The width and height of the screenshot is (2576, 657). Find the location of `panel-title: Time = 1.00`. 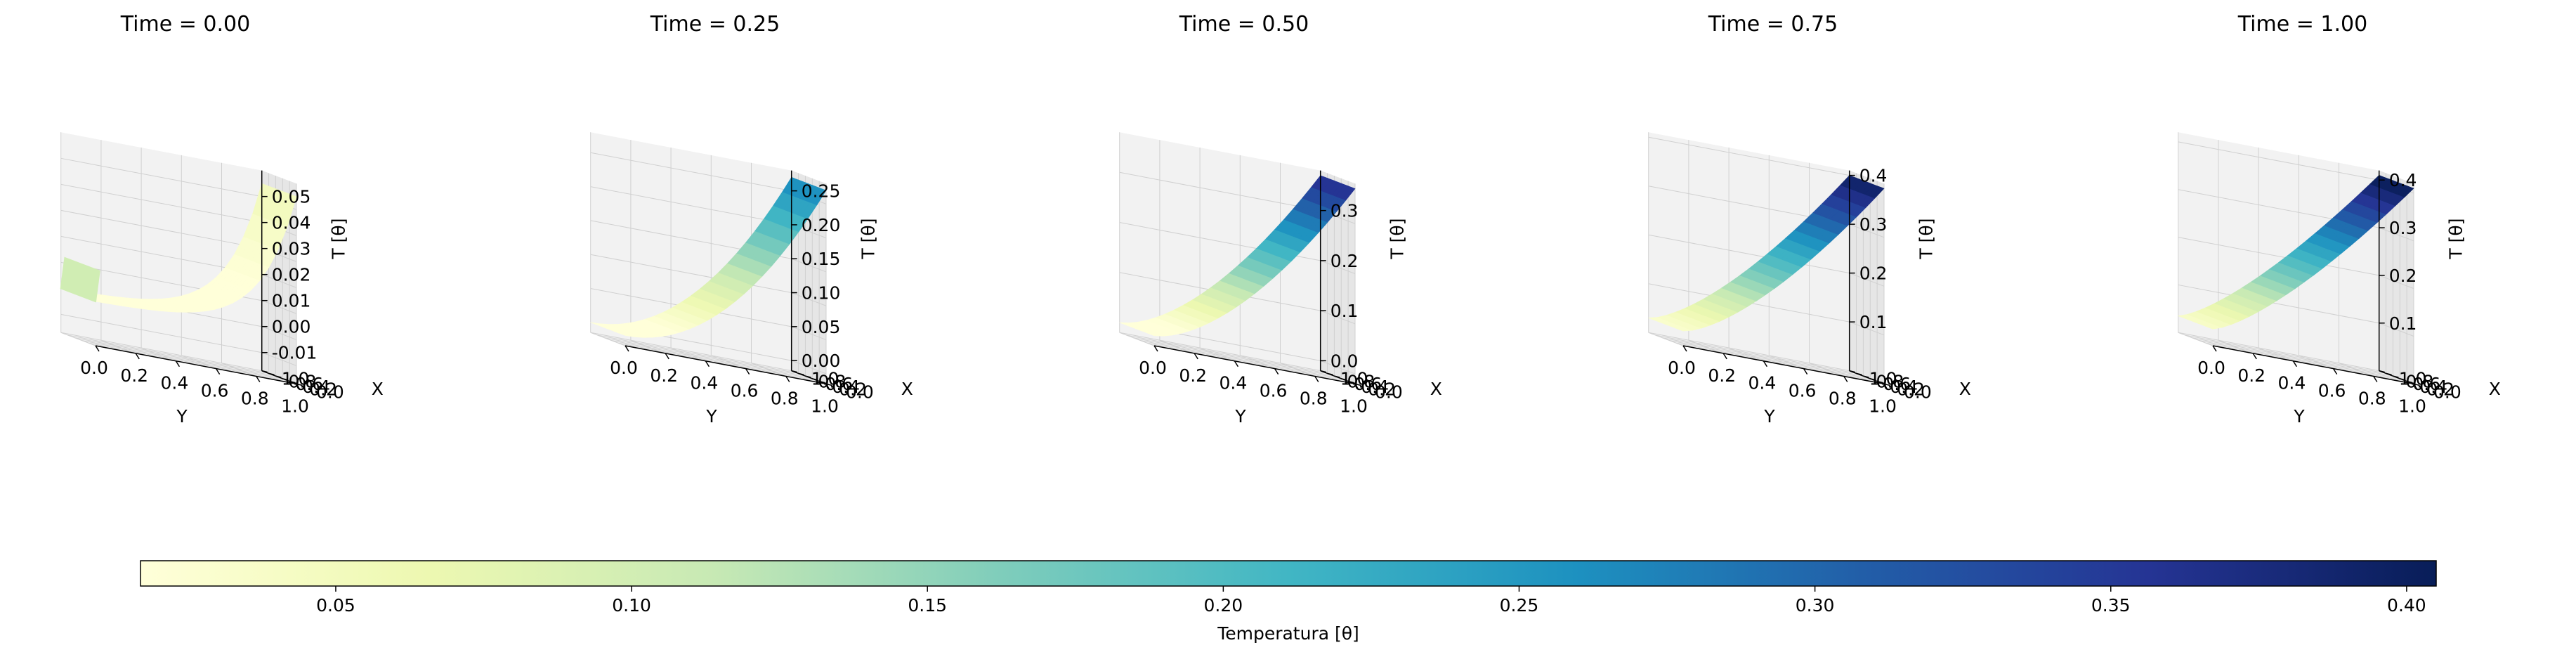

panel-title: Time = 1.00 is located at coordinates (2302, 25).